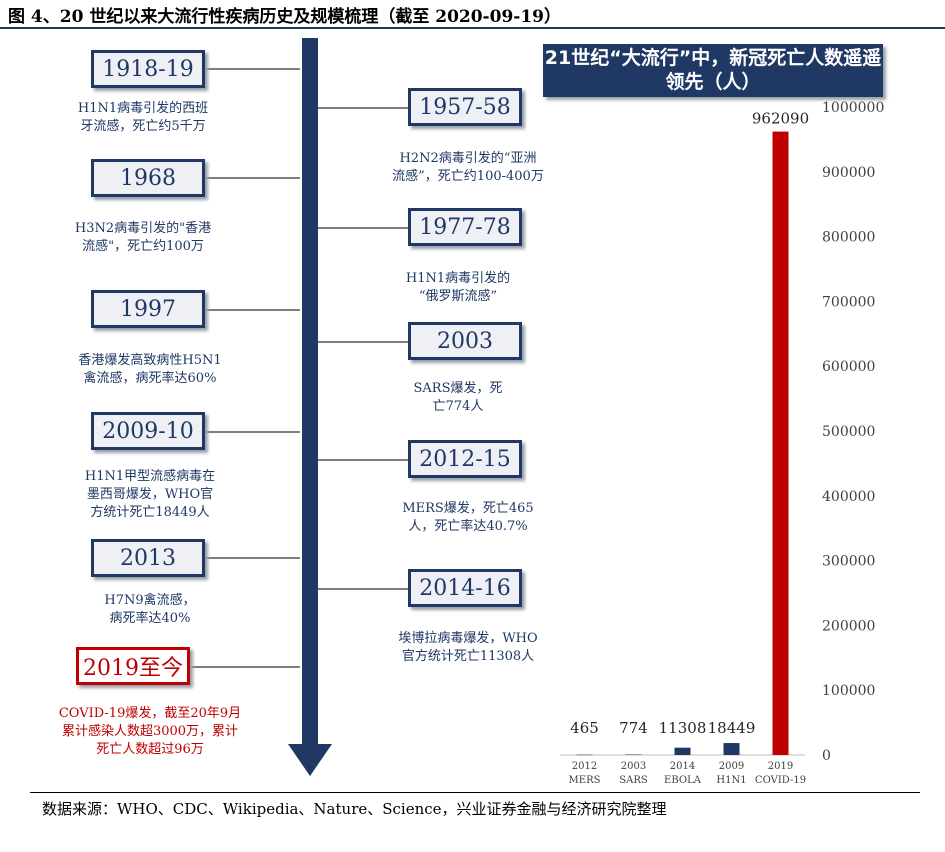 This screenshot has height=852, width=945. I want to click on timeline-year-label: 2013, so click(148, 558).